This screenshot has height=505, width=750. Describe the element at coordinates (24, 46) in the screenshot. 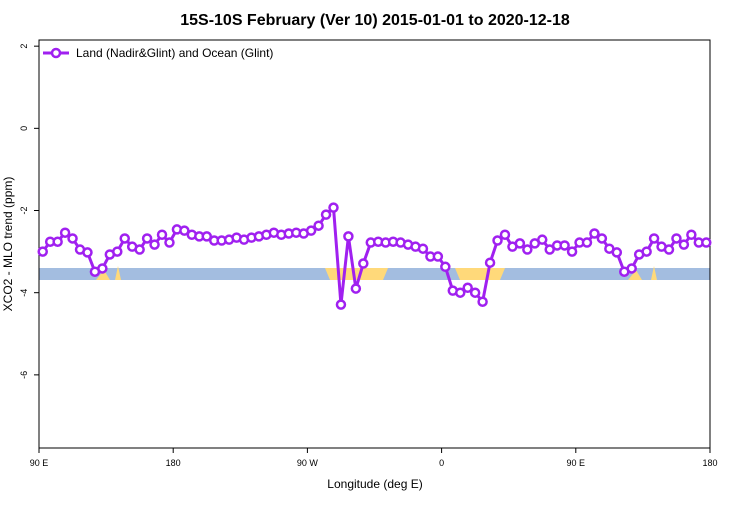

I see `y-tick-label: 2` at that location.